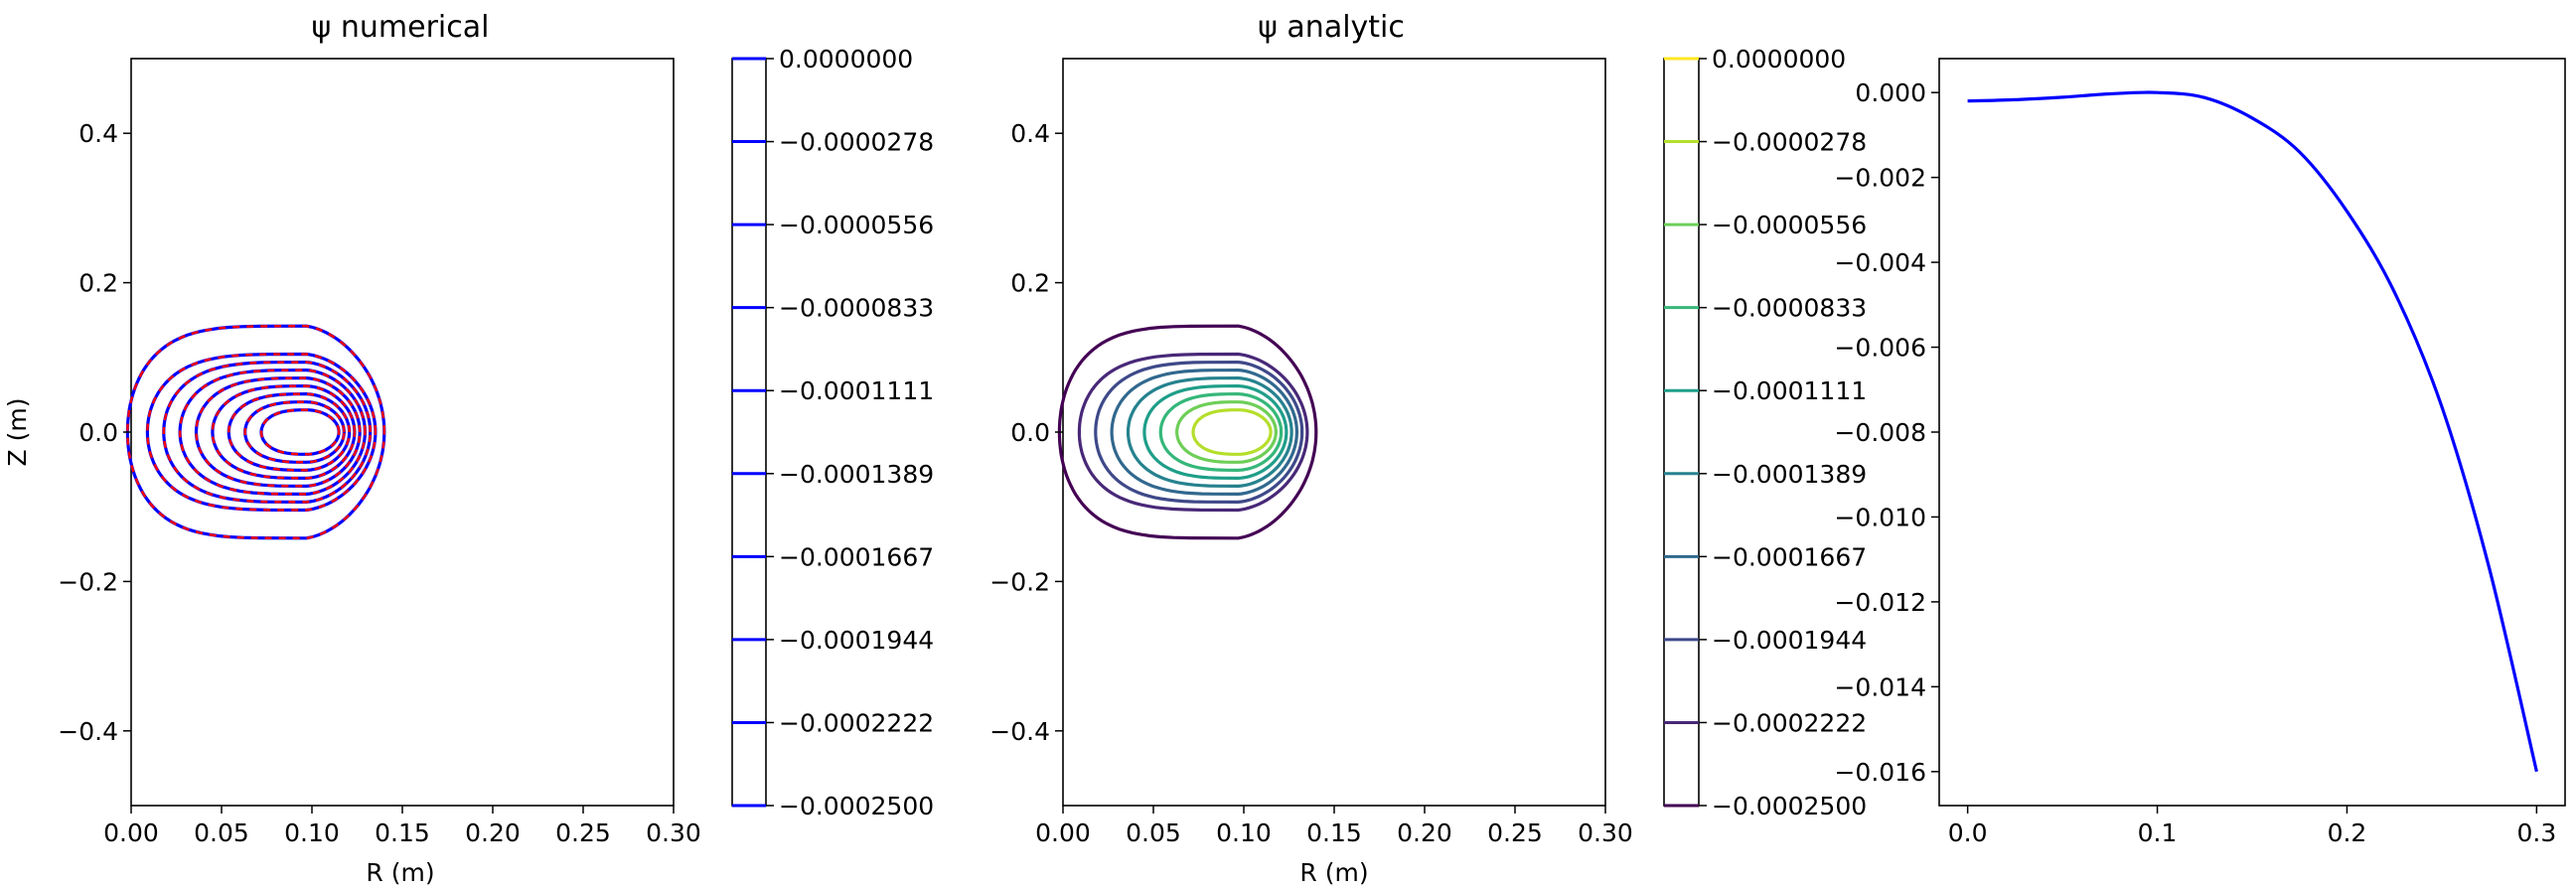 This screenshot has width=2576, height=890. I want to click on analytic-y-ticks: 0.4 0.2 0.0 −0.2 −0.4, so click(1026, 432).